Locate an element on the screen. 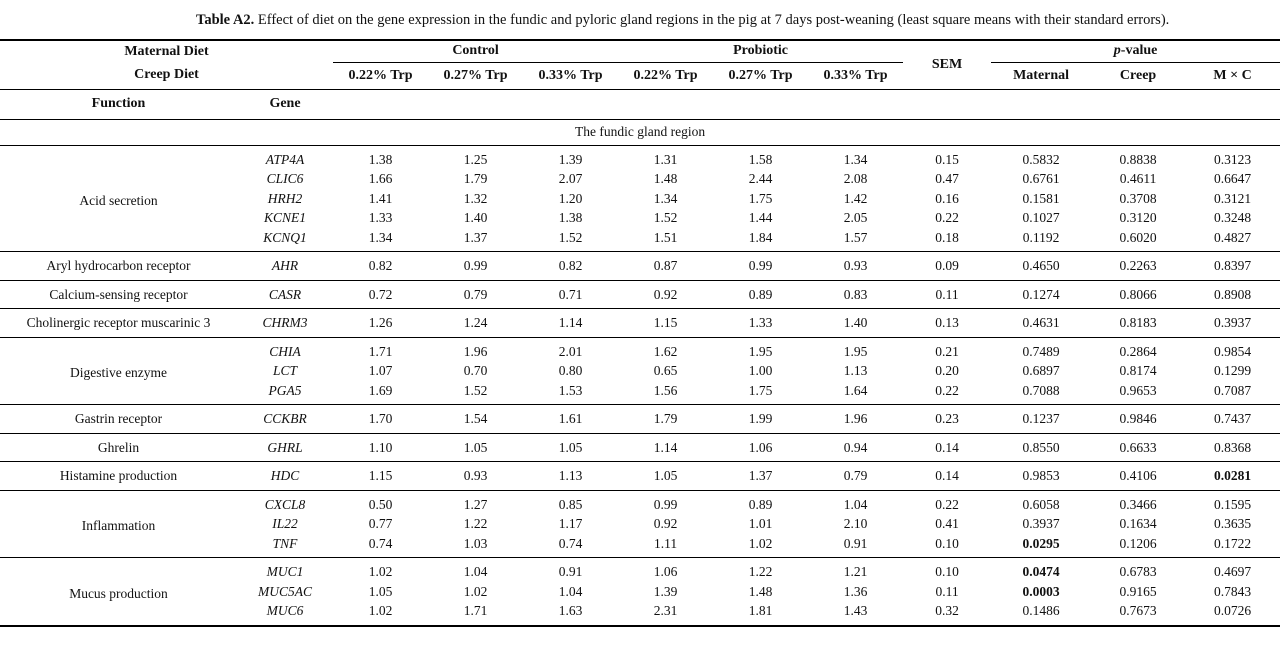  value-cell: 0.79 is located at coordinates (856, 476).